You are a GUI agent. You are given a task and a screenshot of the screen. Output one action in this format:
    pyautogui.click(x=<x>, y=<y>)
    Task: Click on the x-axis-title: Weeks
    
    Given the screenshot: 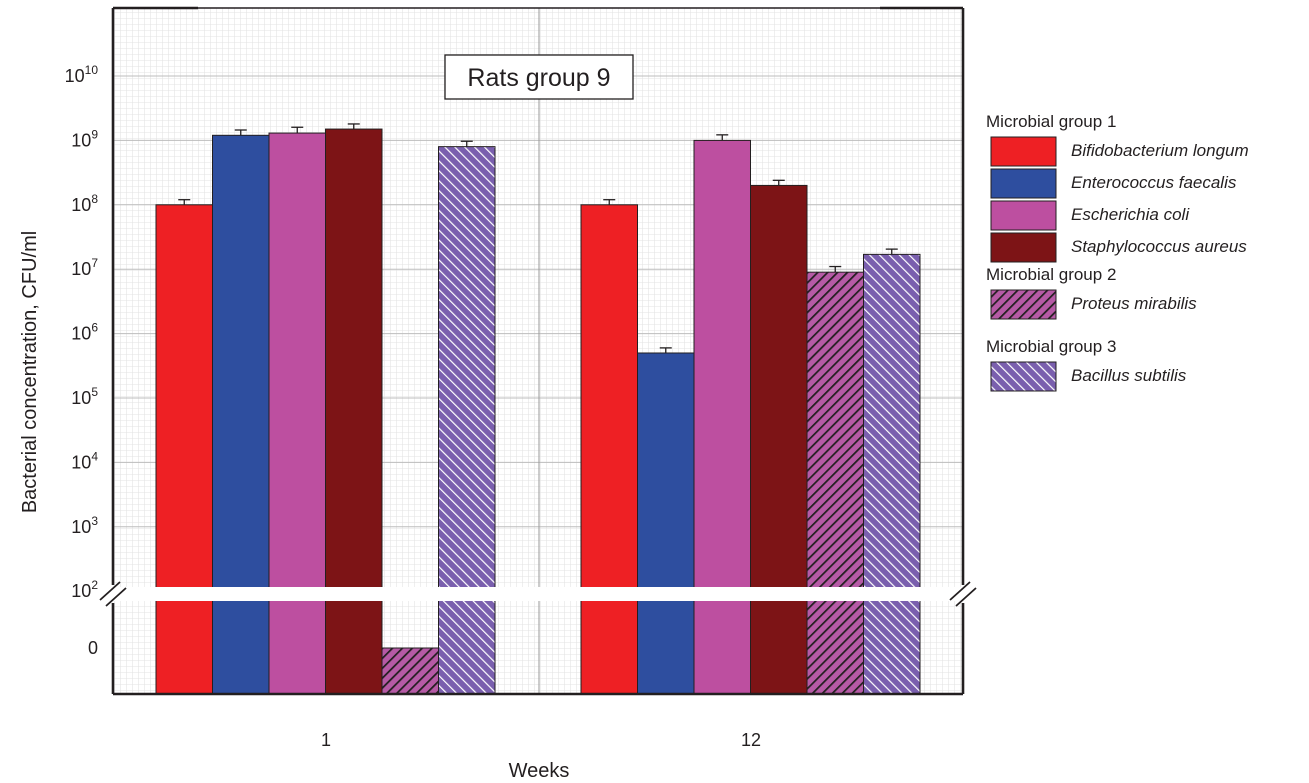 What is the action you would take?
    pyautogui.click(x=539, y=771)
    